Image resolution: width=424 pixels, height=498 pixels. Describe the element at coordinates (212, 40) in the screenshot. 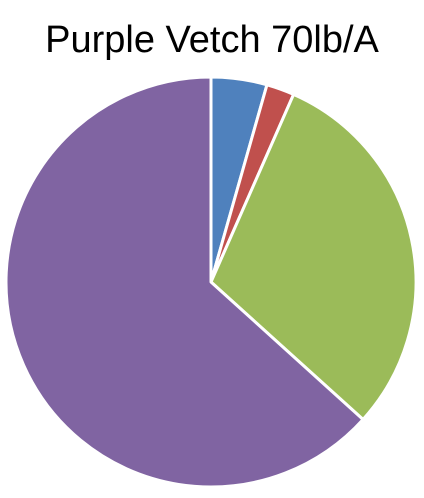

I see `chart-title: Purple Vetch 70lb/A` at that location.